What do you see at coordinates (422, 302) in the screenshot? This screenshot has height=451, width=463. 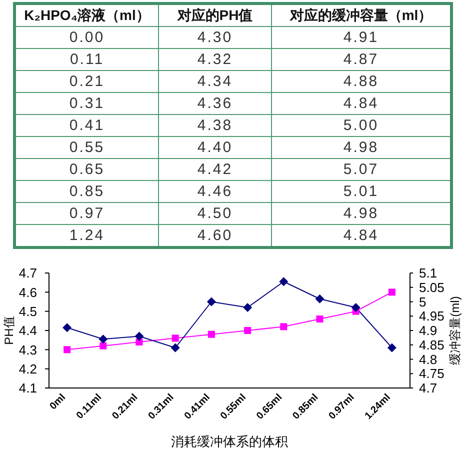 I see `y2-tick-label: 5` at bounding box center [422, 302].